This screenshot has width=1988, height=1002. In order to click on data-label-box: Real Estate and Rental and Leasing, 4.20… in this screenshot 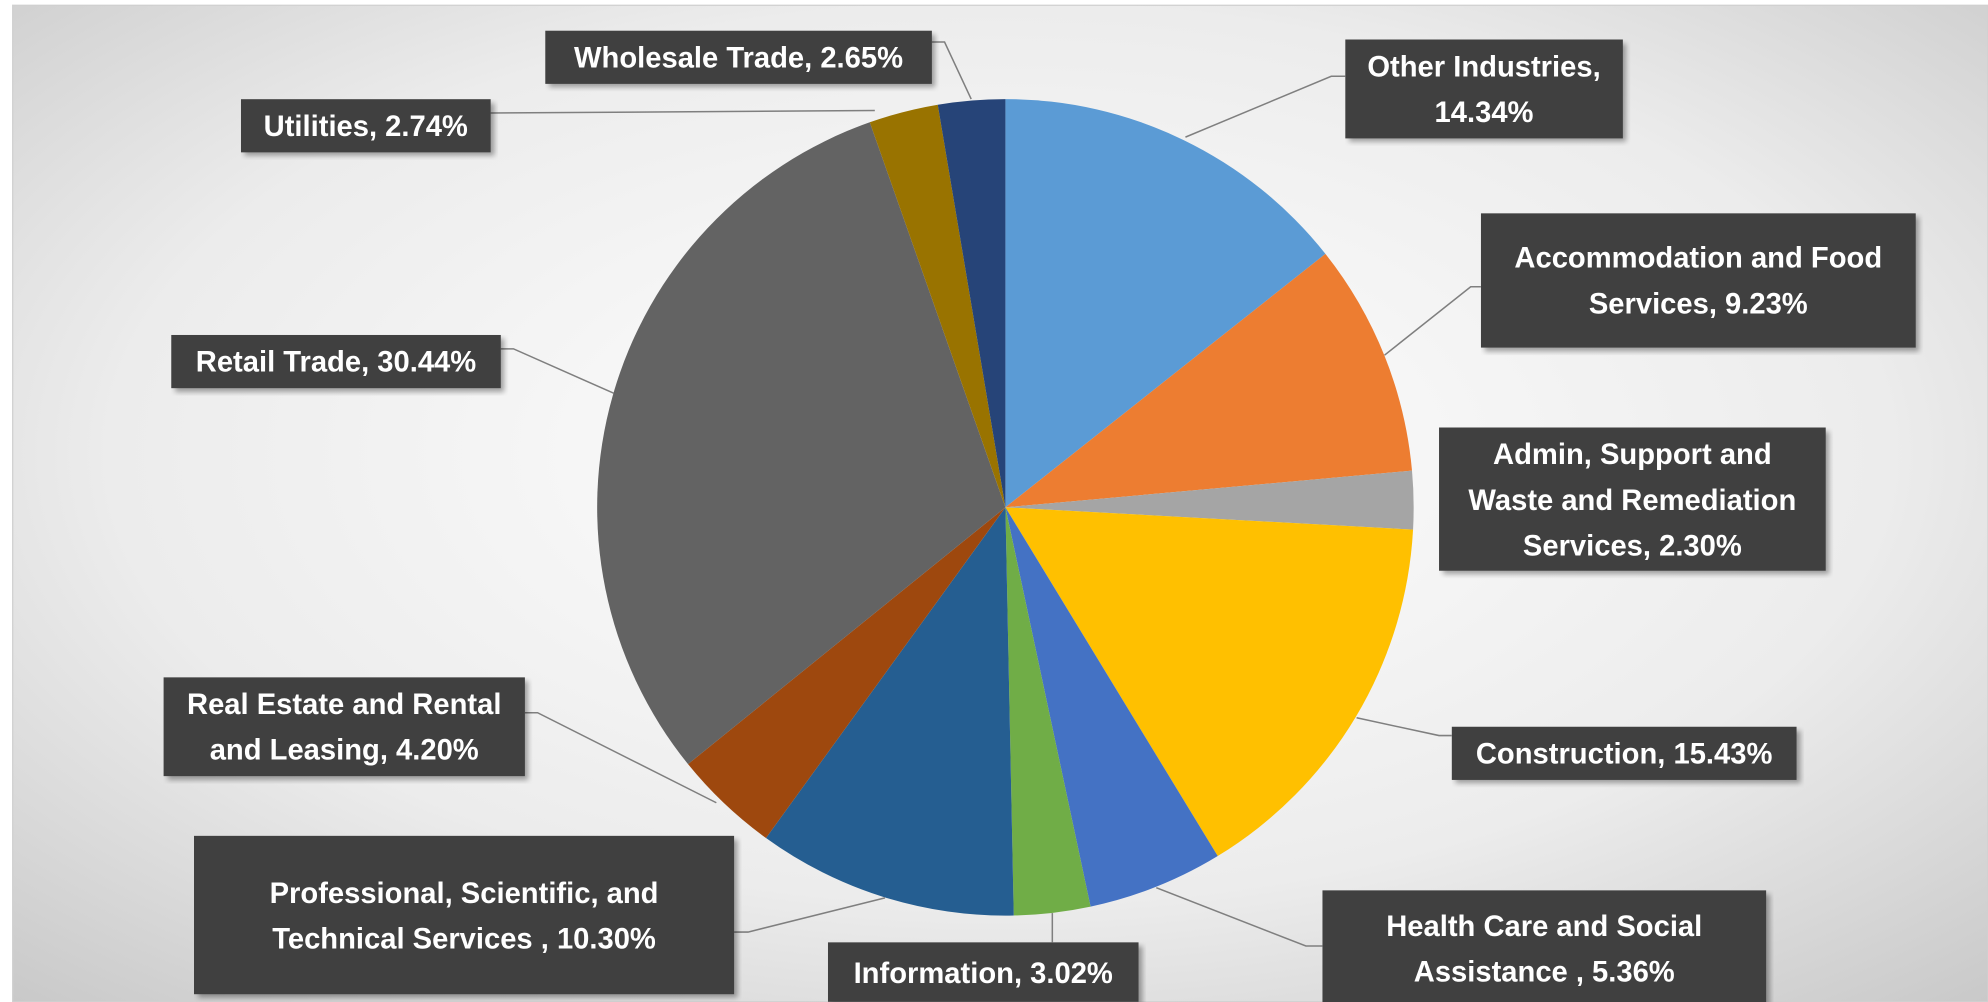, I will do `click(344, 727)`.